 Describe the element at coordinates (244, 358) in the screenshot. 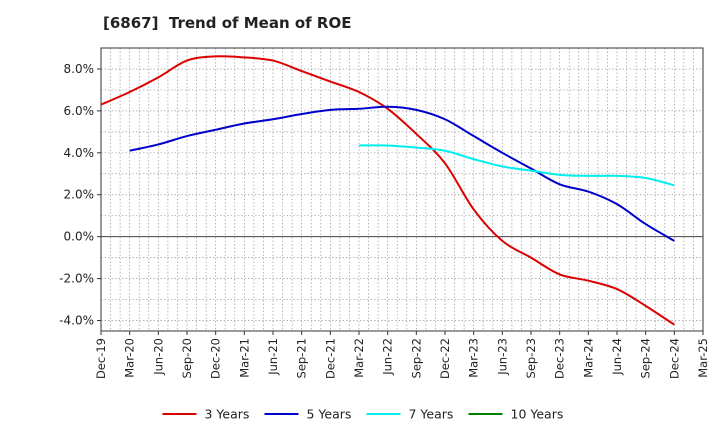

I see `x-tick-label: Mar-21` at that location.